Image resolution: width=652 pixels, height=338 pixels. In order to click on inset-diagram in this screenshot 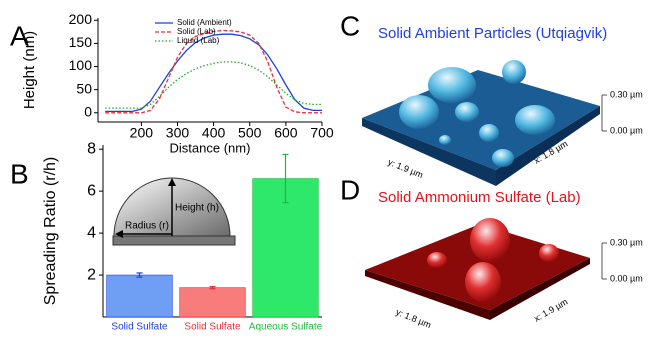, I will do `click(174, 211)`.